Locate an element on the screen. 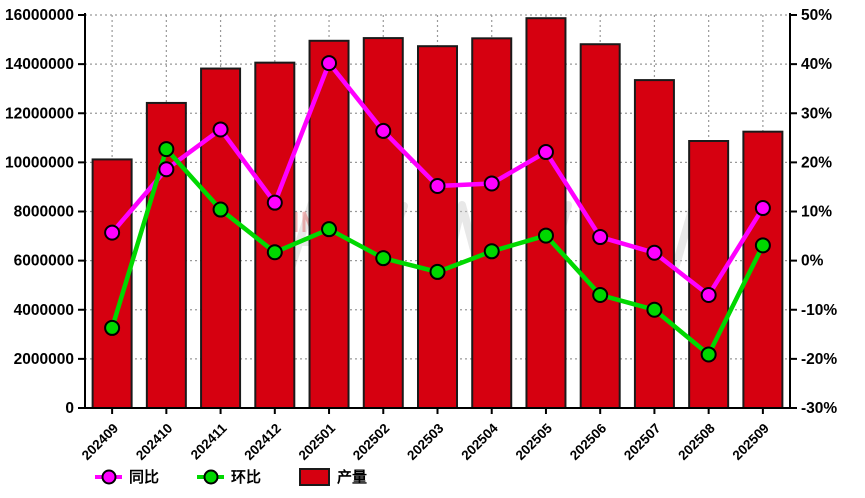 The image size is (865, 498). legend-item-mom: 环比 is located at coordinates (229, 477).